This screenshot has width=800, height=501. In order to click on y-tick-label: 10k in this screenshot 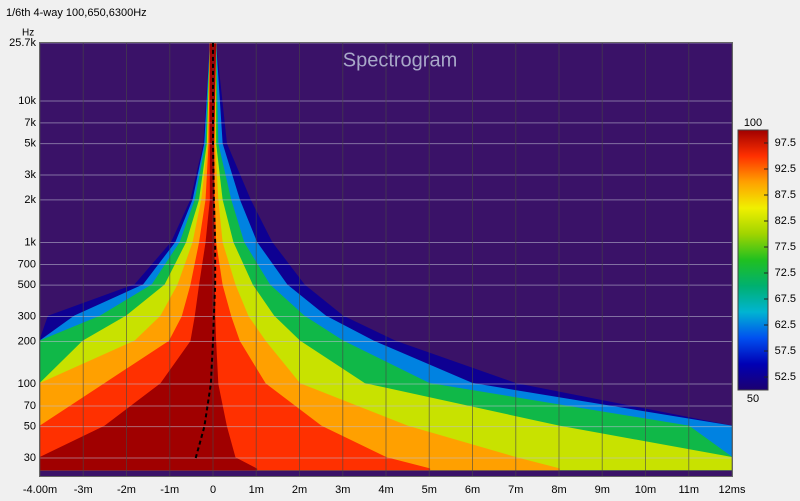, I will do `click(27, 101)`.